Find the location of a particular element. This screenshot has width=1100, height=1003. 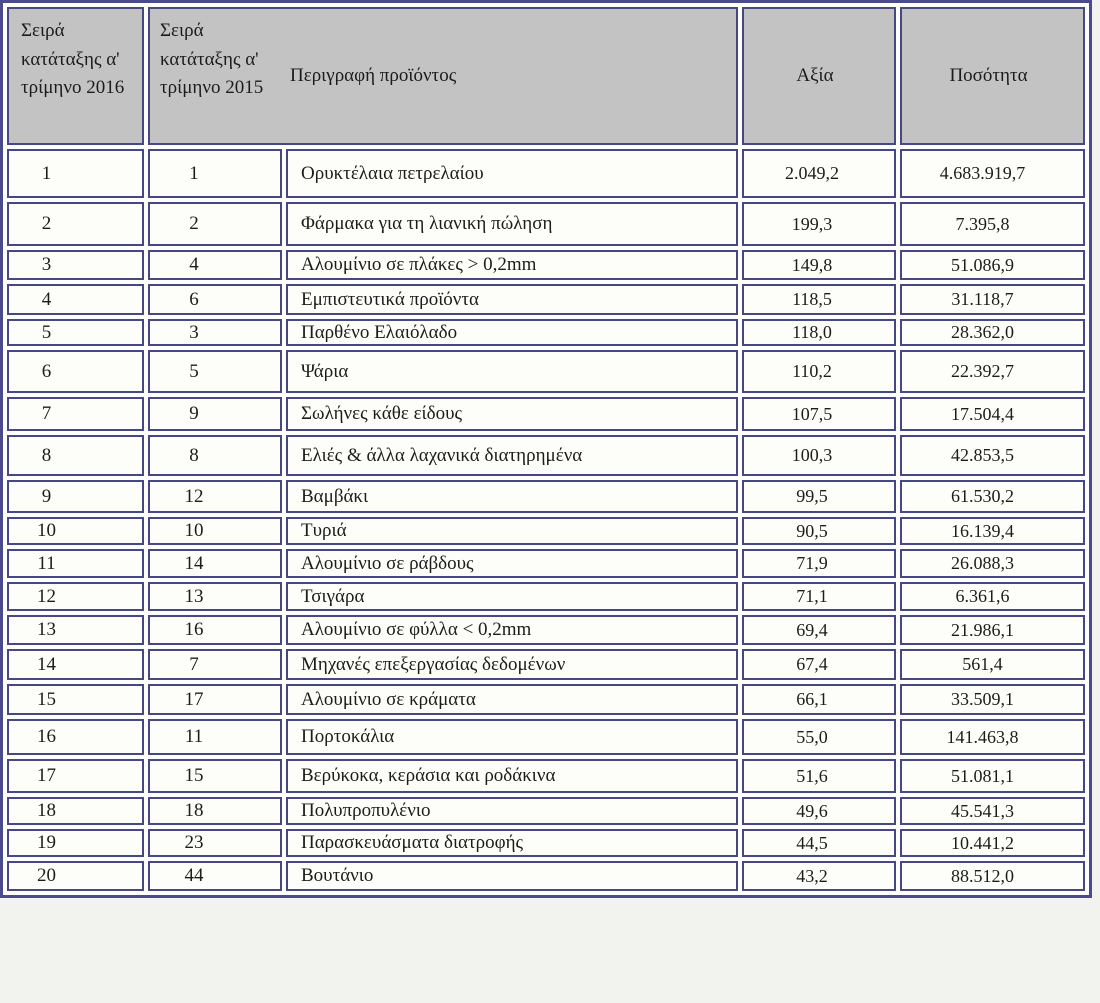

header-quantity: Ποσότητα is located at coordinates (992, 76).